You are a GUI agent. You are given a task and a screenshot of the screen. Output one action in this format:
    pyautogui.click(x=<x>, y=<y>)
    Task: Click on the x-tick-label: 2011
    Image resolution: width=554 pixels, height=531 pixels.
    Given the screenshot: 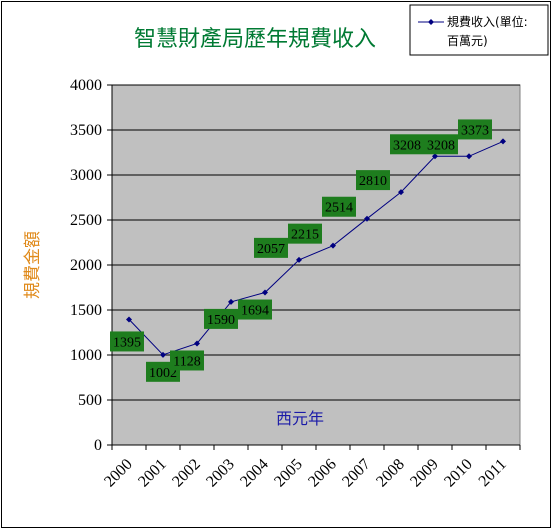 What is the action you would take?
    pyautogui.click(x=493, y=473)
    